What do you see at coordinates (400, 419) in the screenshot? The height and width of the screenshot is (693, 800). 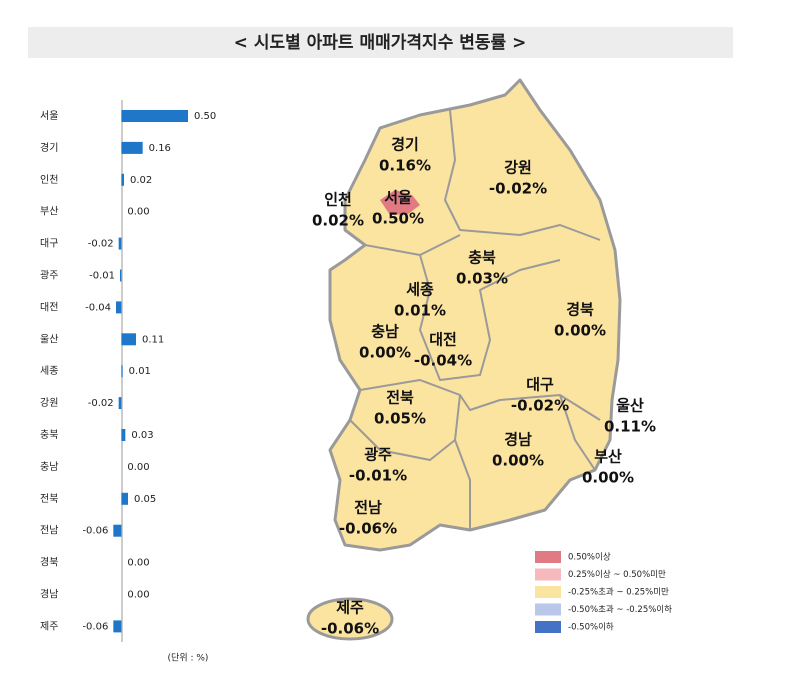 I see `region-value: 0.05%` at bounding box center [400, 419].